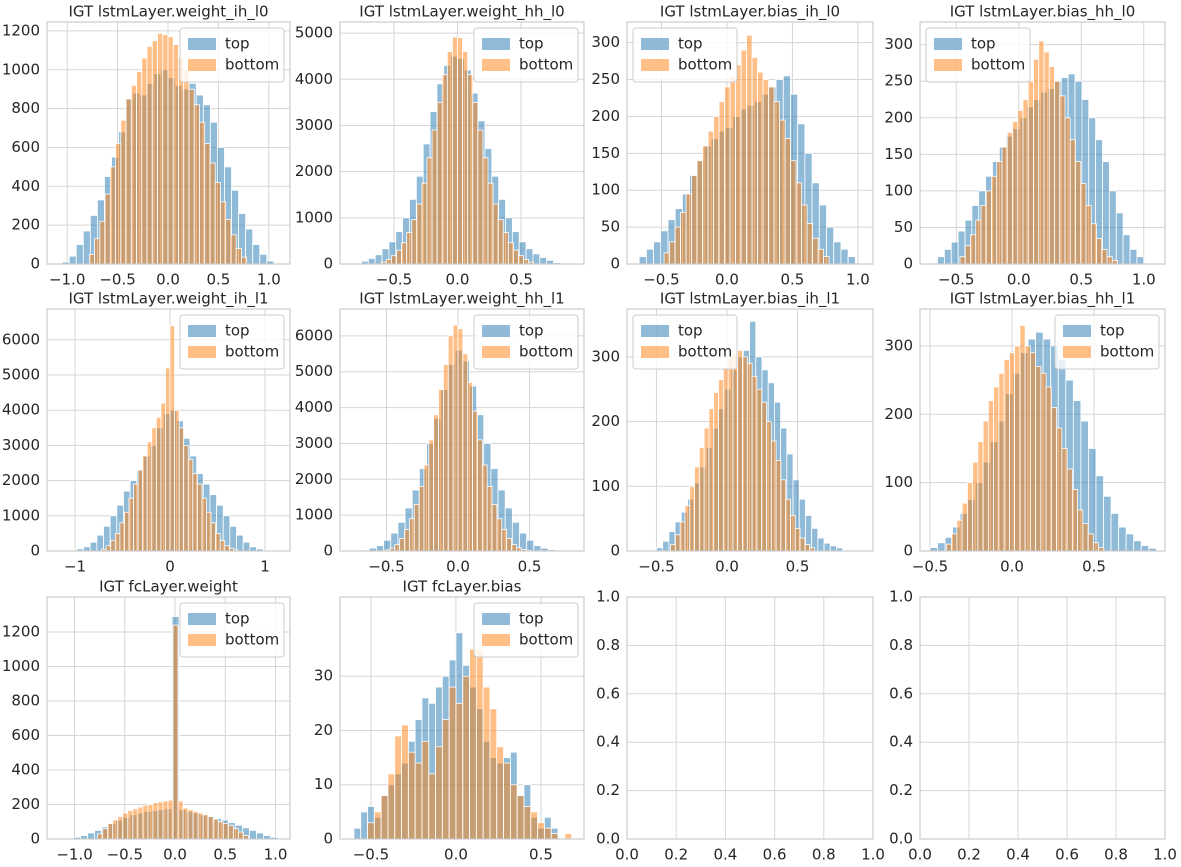 The image size is (1181, 867). Describe the element at coordinates (314, 79) in the screenshot. I see `y-tick-label: 4000` at that location.